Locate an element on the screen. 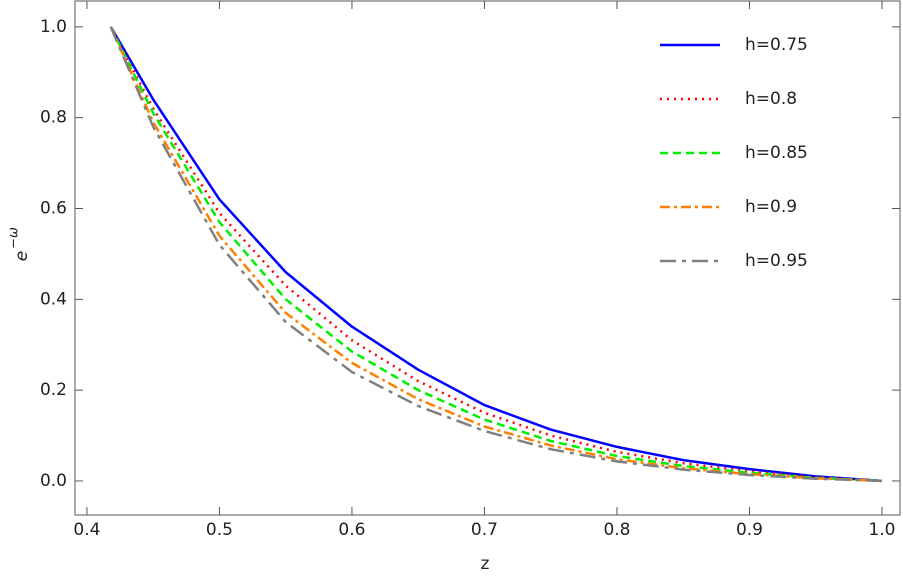 This screenshot has height=580, width=903. x-tick-label: 0.7 is located at coordinates (484, 530).